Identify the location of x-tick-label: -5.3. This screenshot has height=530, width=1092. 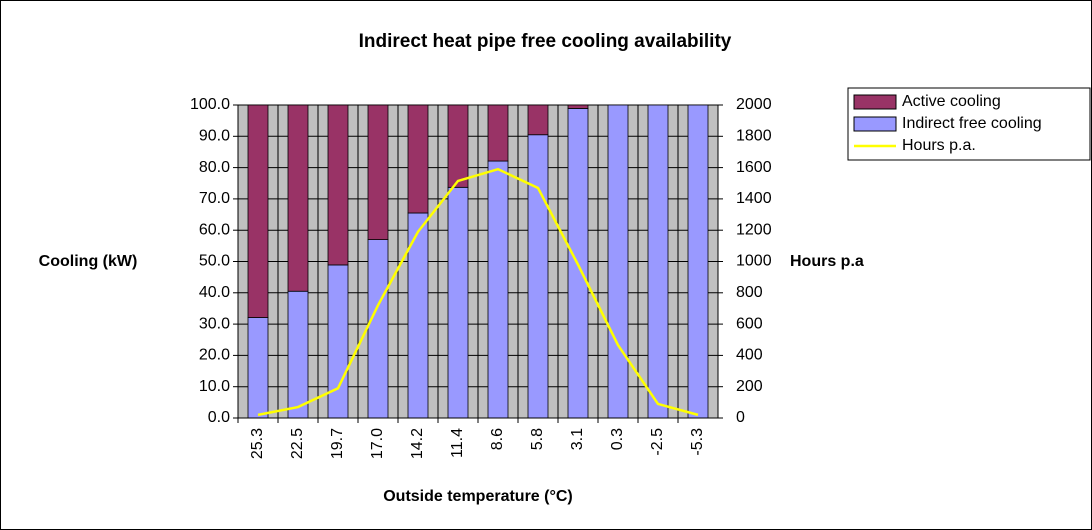
(697, 442).